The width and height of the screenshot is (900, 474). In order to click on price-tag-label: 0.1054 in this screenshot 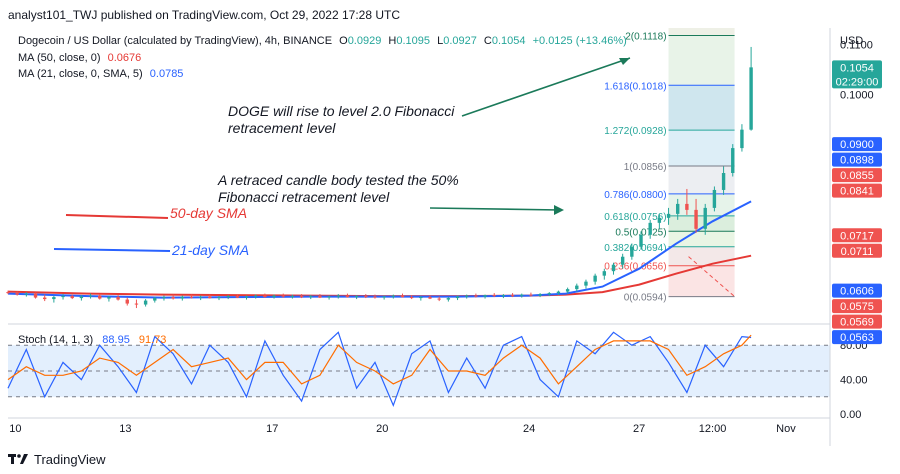, I will do `click(857, 68)`.